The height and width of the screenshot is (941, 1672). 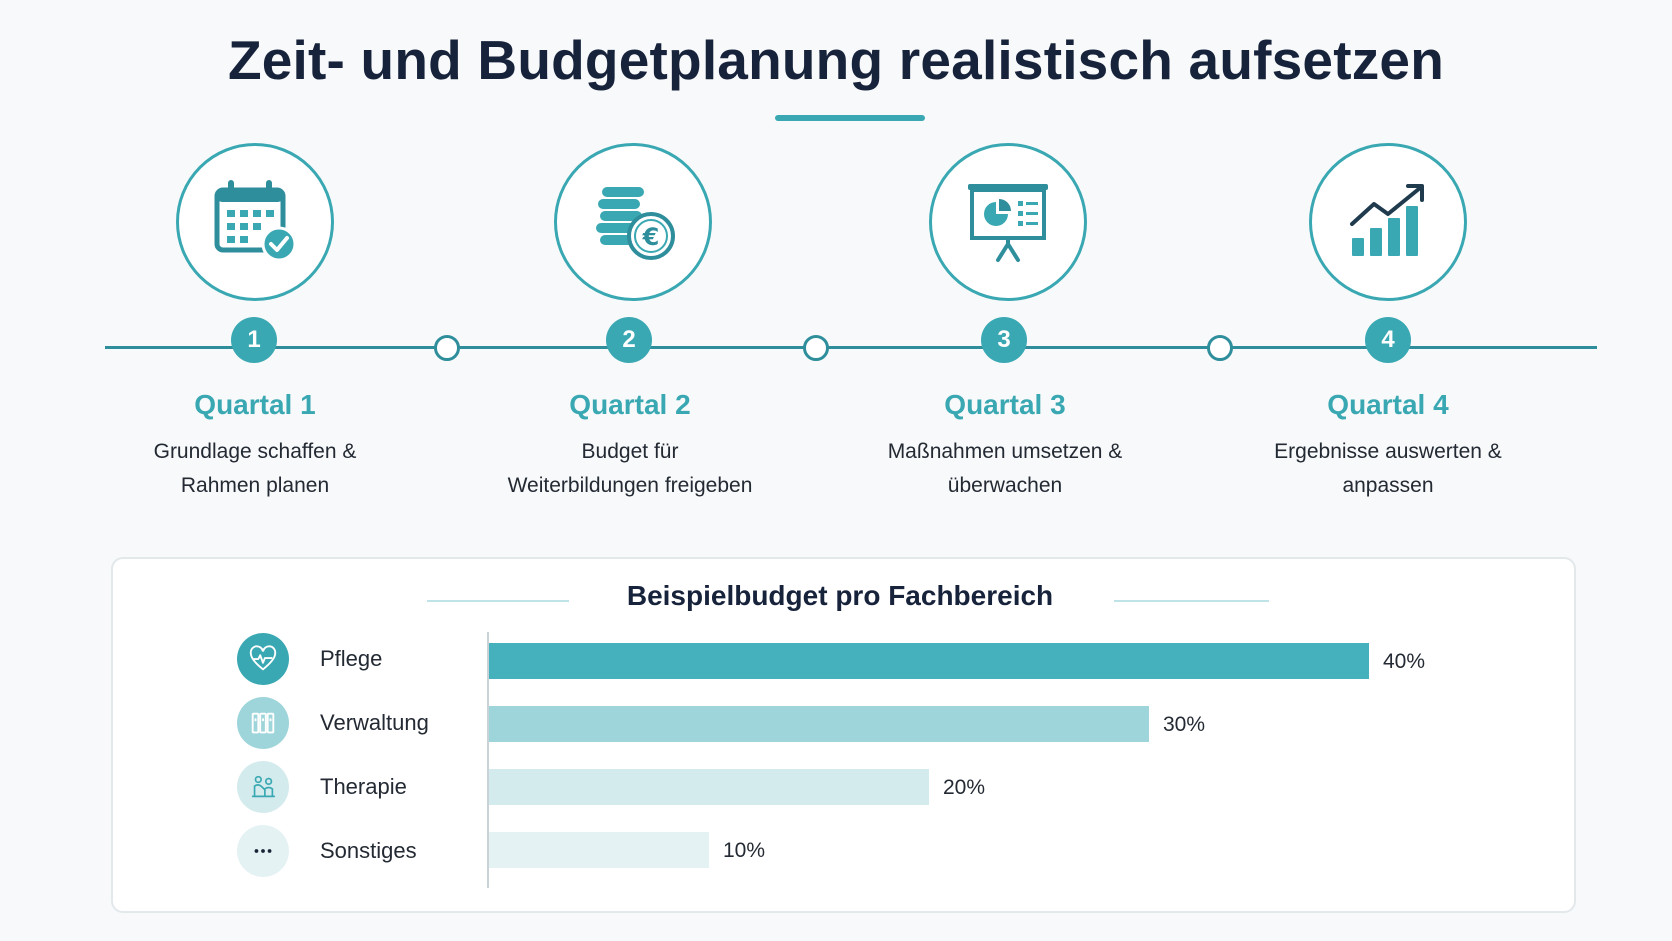 I want to click on step-label: Quartal 2, so click(x=630, y=404).